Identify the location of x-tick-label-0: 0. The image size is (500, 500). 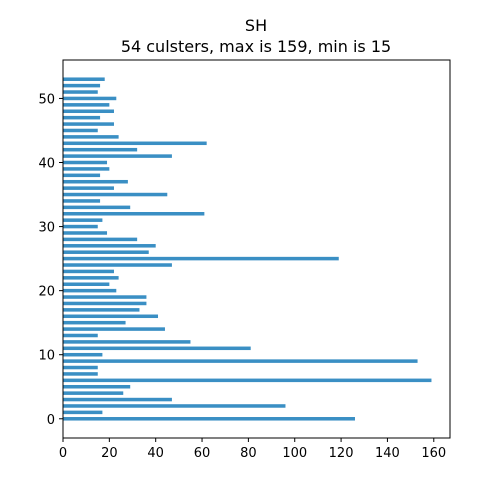
(63, 453).